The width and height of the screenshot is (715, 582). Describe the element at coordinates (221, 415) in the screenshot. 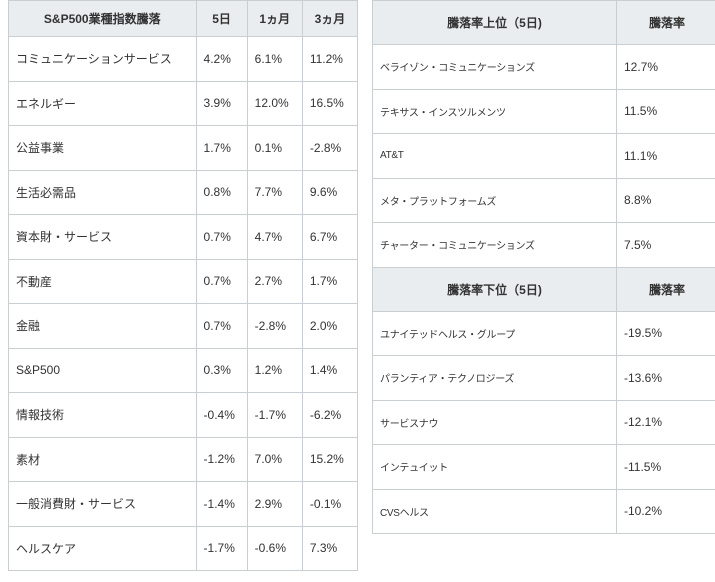

I see `change-5d: -0.4%` at that location.